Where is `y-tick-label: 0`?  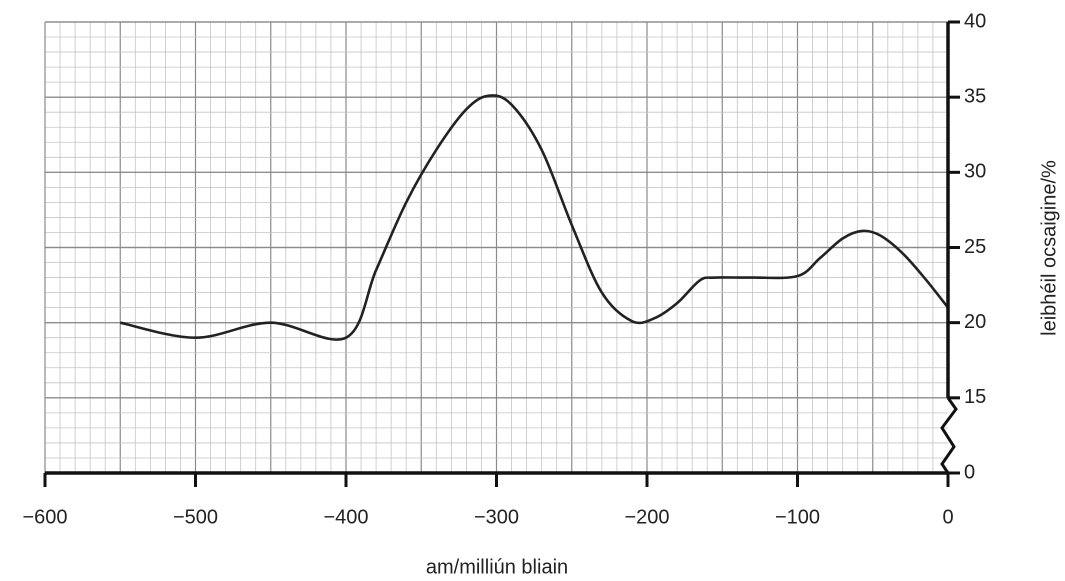
y-tick-label: 0 is located at coordinates (969, 472).